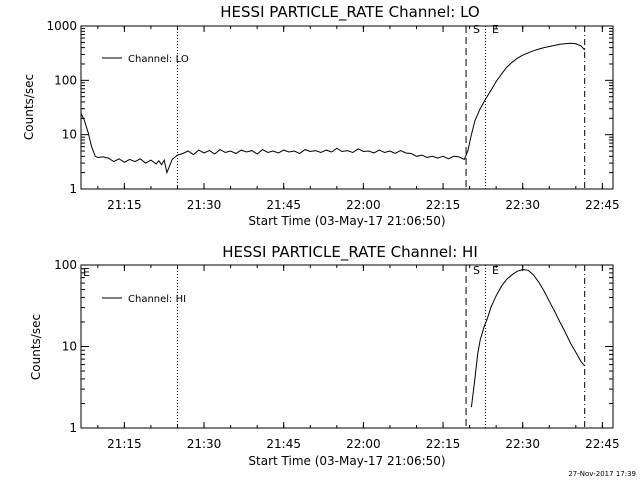 The height and width of the screenshot is (480, 640). What do you see at coordinates (602, 444) in the screenshot?
I see `hi-x-tick-label: 22:45` at bounding box center [602, 444].